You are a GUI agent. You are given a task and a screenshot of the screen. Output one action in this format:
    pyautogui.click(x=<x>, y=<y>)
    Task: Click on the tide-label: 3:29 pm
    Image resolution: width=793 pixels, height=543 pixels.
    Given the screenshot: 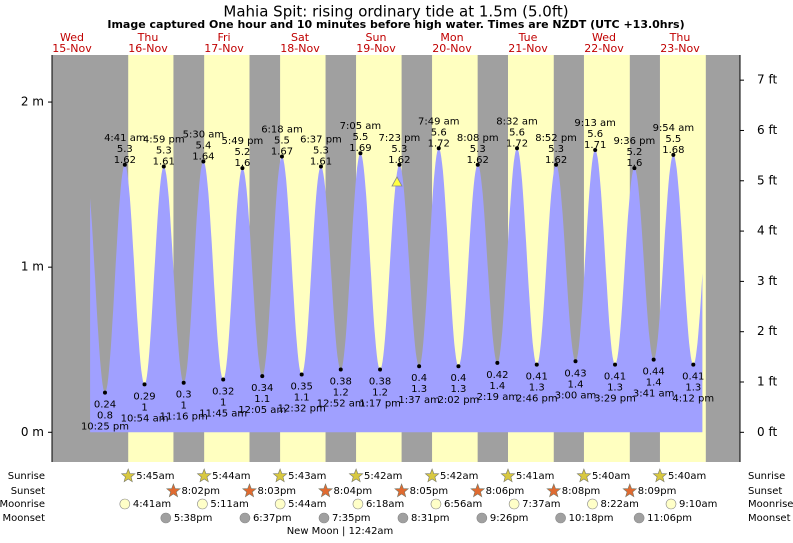 What is the action you would take?
    pyautogui.click(x=615, y=399)
    